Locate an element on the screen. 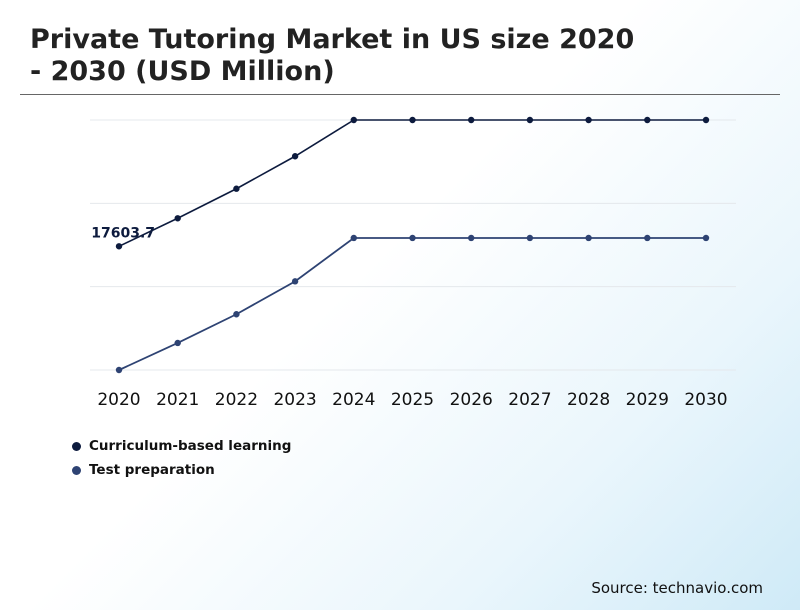 This screenshot has width=800, height=610. legend-item-test-prep: Test preparation is located at coordinates (181, 470).